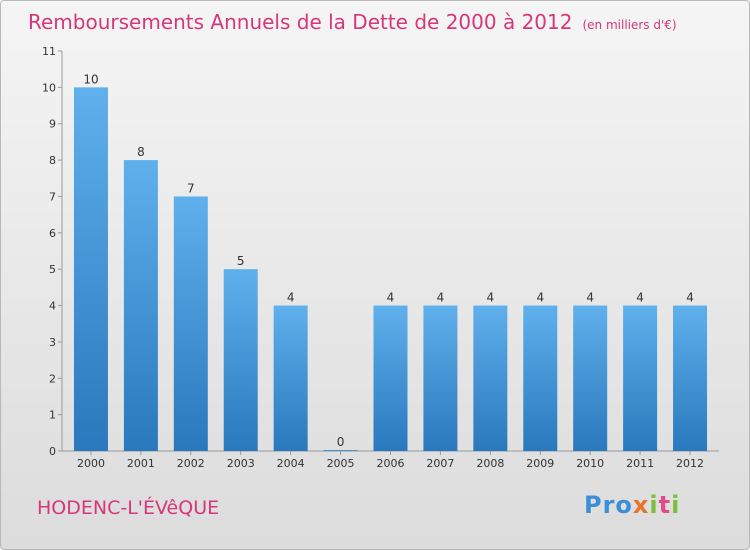 The height and width of the screenshot is (550, 750). Describe the element at coordinates (540, 463) in the screenshot. I see `x-tick-label-2009: 2009` at that location.